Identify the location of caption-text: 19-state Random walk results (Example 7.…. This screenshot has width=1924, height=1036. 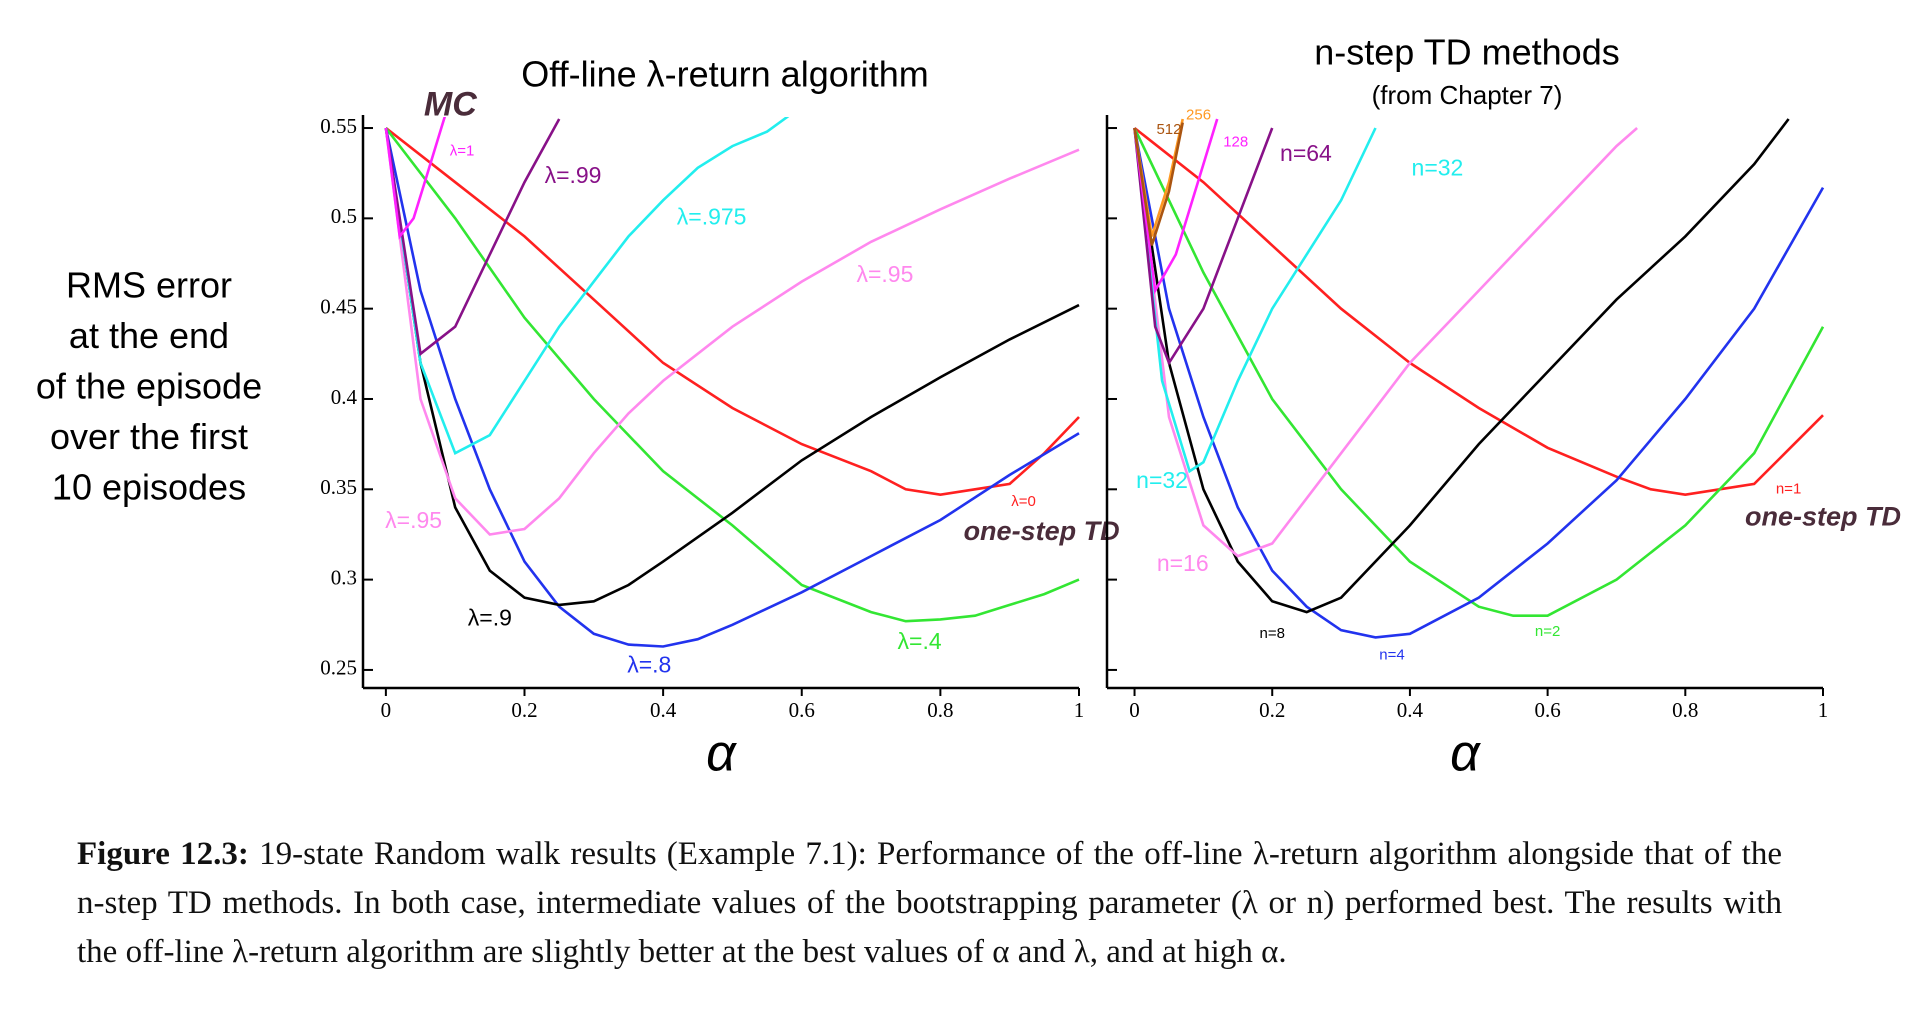
(929, 903).